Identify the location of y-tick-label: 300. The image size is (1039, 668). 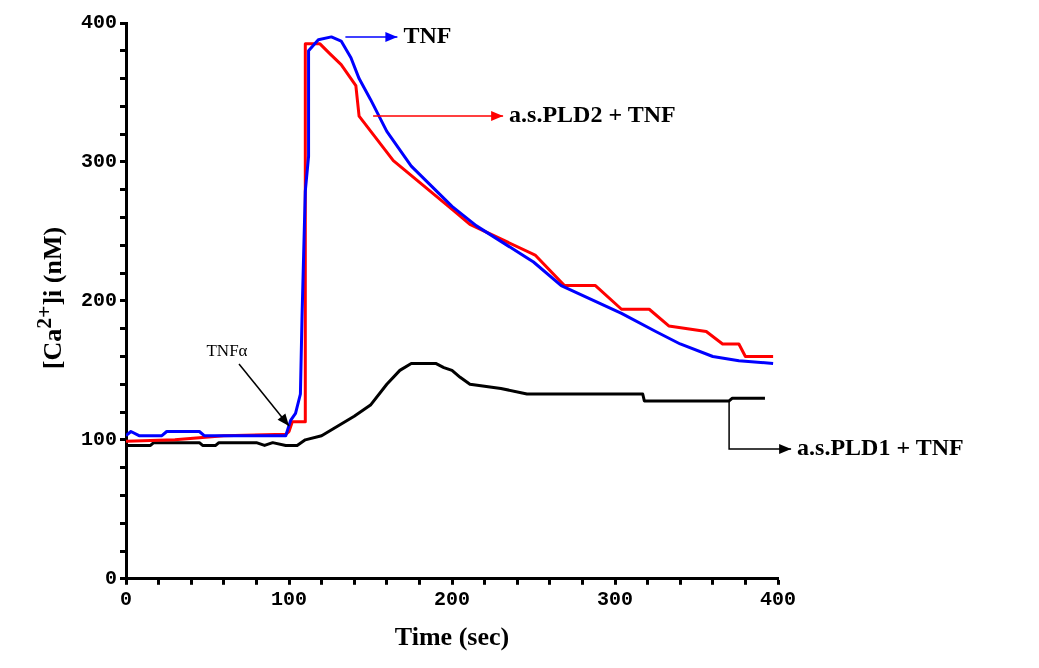
(99, 161).